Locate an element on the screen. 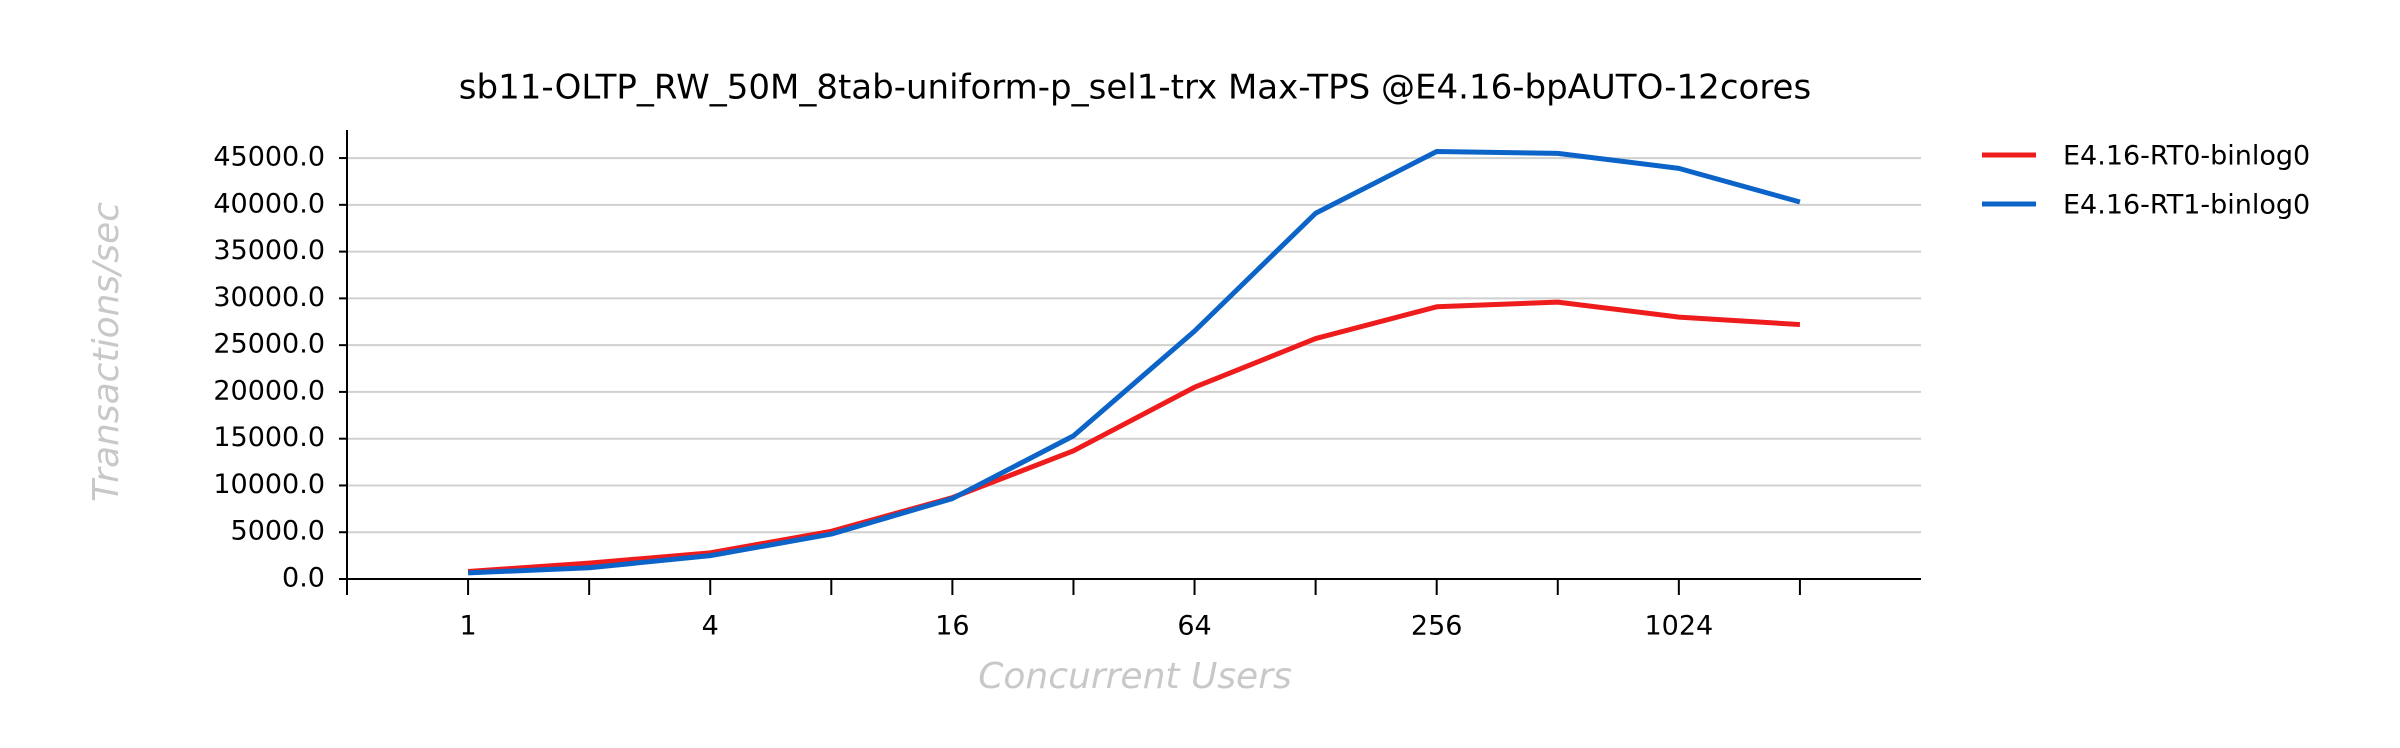  legend-label: E4.16-RT1-binlog0 is located at coordinates (2186, 205).